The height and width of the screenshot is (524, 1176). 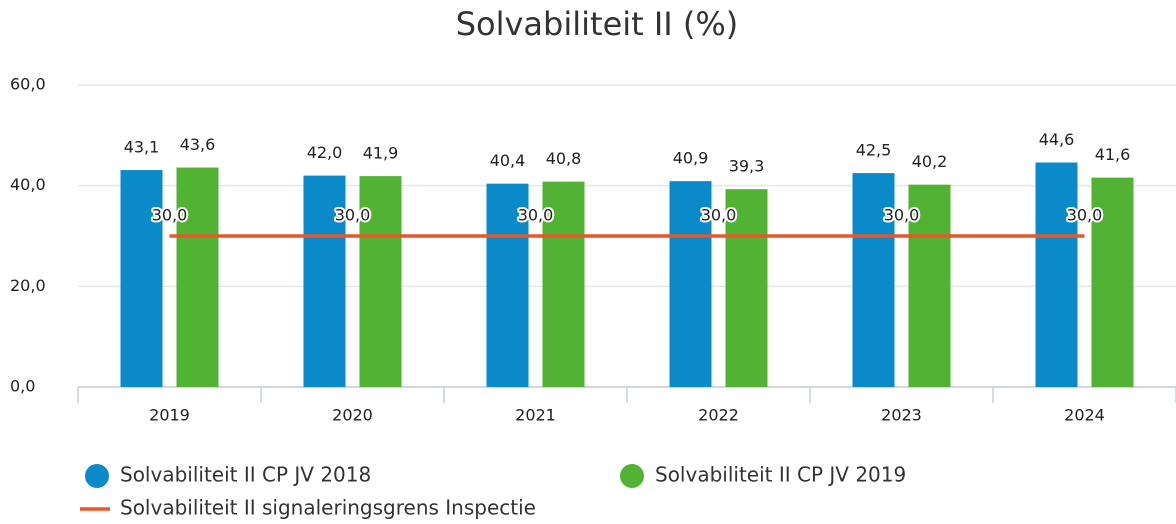 I want to click on x-tick-label: 2022, so click(x=718, y=415).